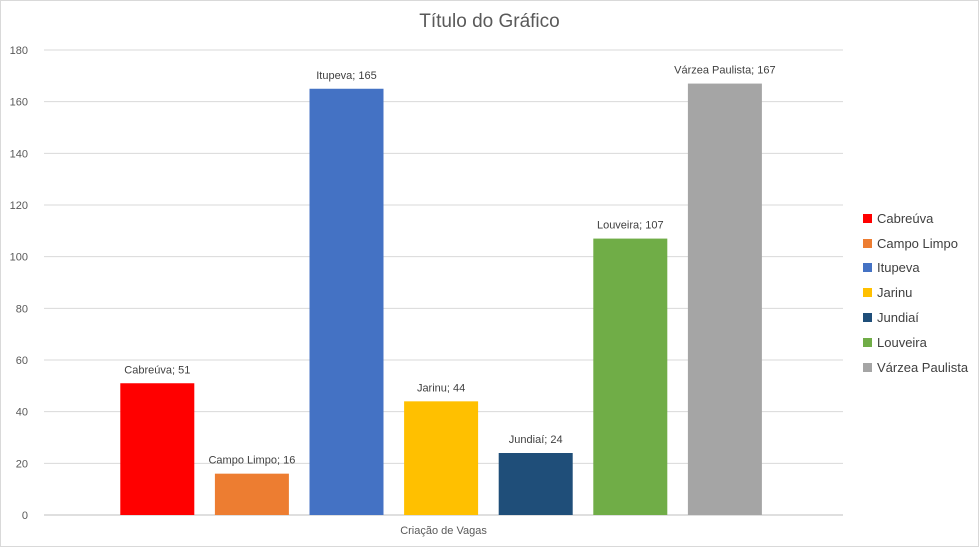  What do you see at coordinates (19, 258) in the screenshot?
I see `y-tick-label: 100` at bounding box center [19, 258].